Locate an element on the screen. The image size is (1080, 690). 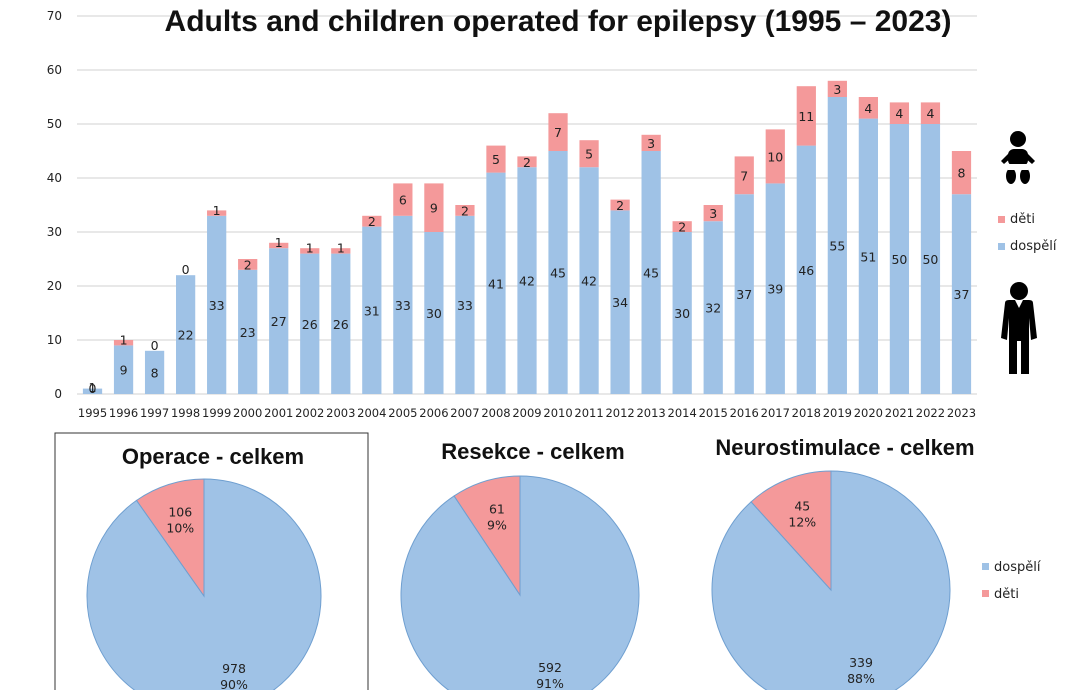
y-tick-label: 0 is located at coordinates (58, 394).